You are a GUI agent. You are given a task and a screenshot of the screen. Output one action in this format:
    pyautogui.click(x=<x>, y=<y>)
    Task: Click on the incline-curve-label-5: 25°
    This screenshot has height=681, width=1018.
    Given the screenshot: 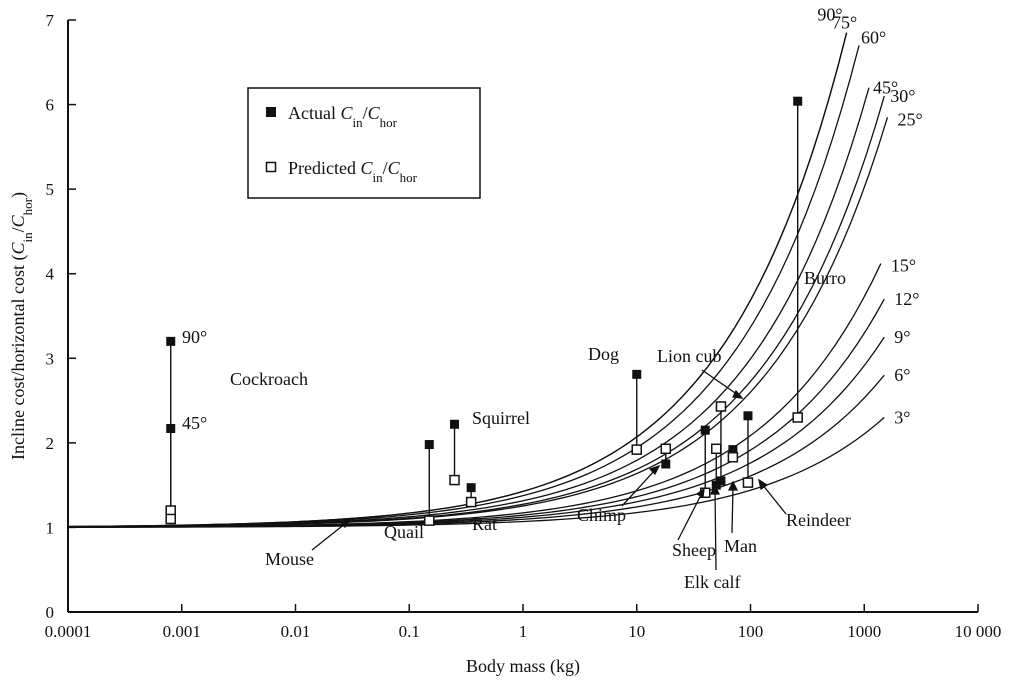 What is the action you would take?
    pyautogui.click(x=909, y=119)
    